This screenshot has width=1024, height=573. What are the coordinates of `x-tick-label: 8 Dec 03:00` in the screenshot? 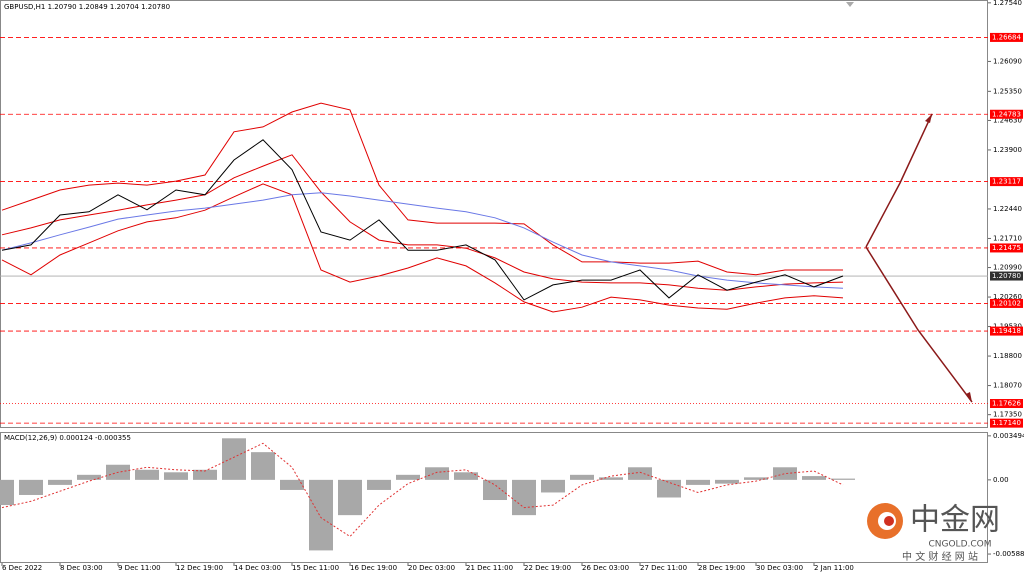 It's located at (81, 568).